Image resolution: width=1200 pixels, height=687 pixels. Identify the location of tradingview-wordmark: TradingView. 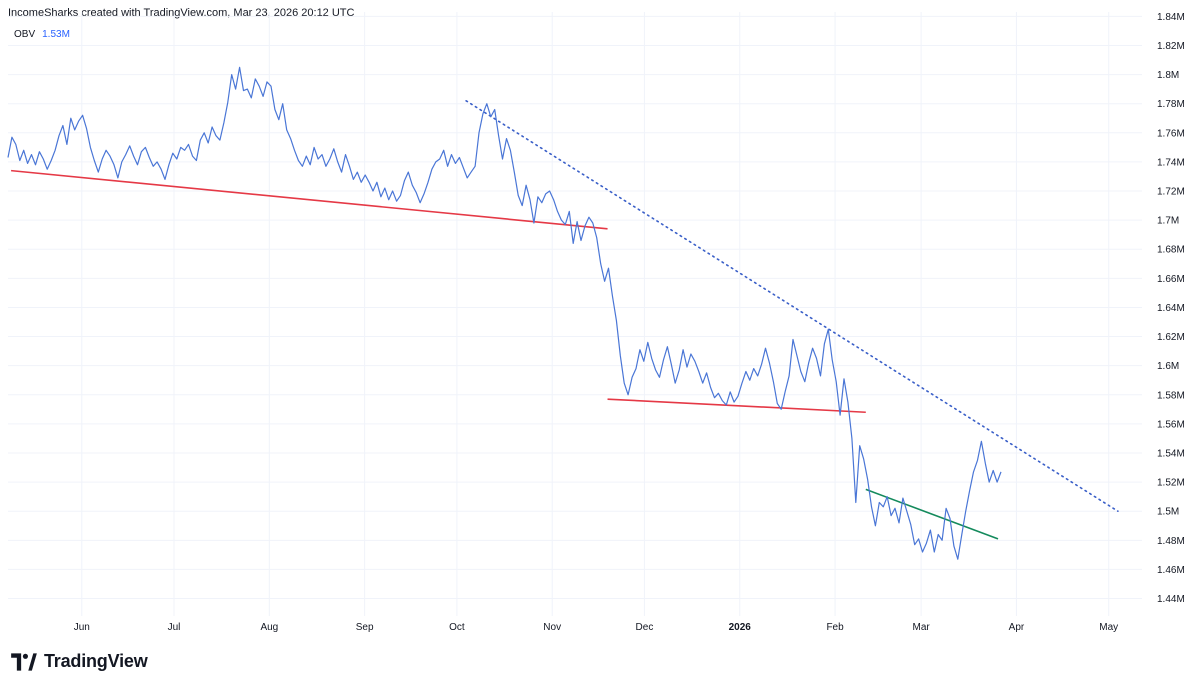
(96, 661).